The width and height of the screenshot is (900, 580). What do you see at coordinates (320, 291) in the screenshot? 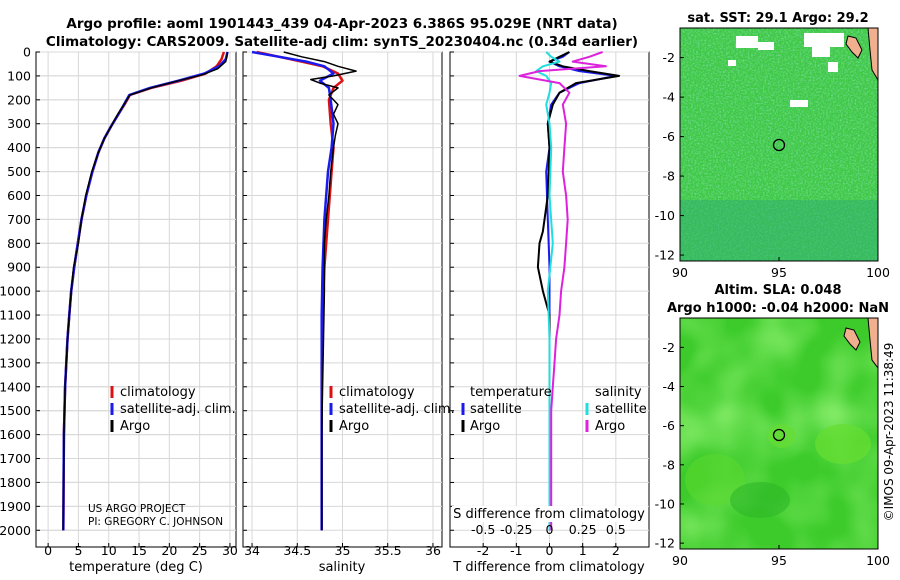
I see `series-argo-line` at bounding box center [320, 291].